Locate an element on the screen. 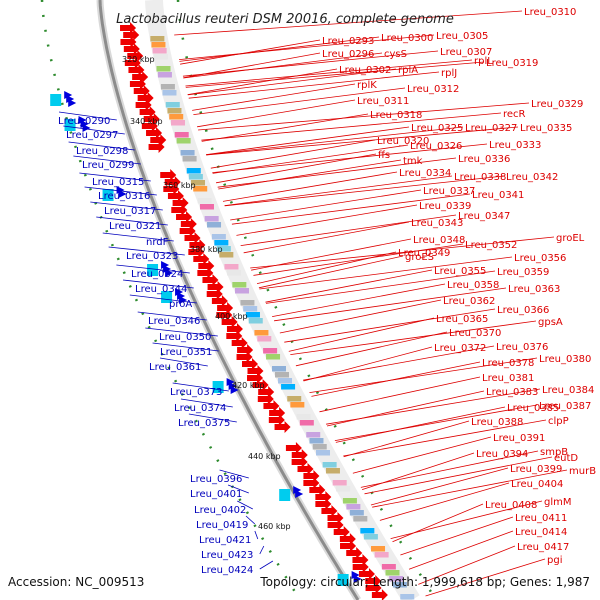 This screenshot has width=600, height=600. gene-label-reverse: Lreu_0387 is located at coordinates (565, 406).